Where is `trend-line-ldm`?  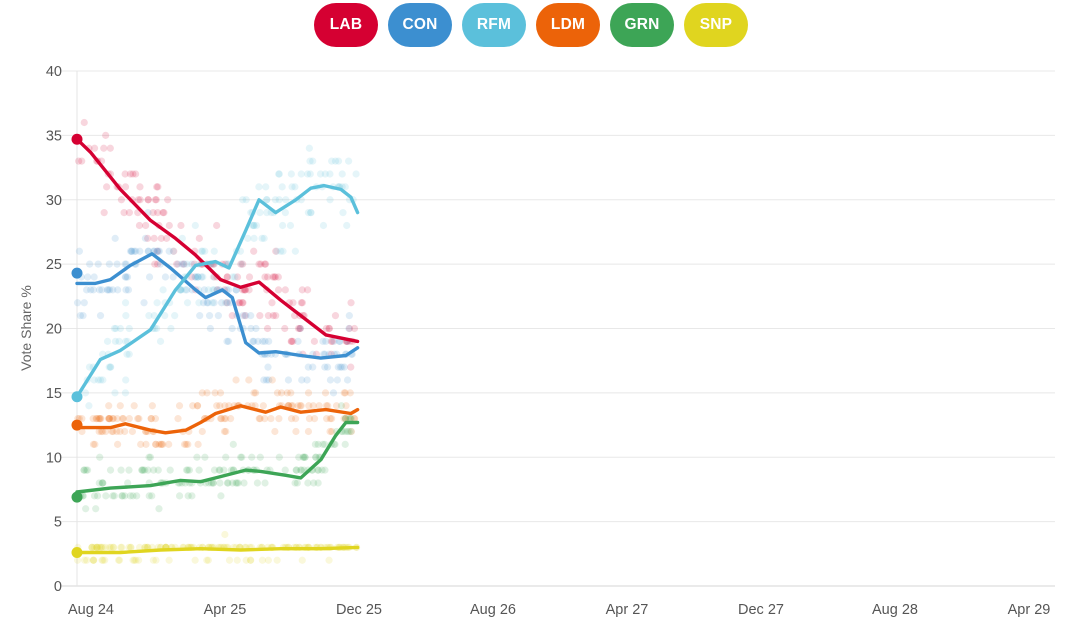
trend-line-ldm is located at coordinates (217, 419).